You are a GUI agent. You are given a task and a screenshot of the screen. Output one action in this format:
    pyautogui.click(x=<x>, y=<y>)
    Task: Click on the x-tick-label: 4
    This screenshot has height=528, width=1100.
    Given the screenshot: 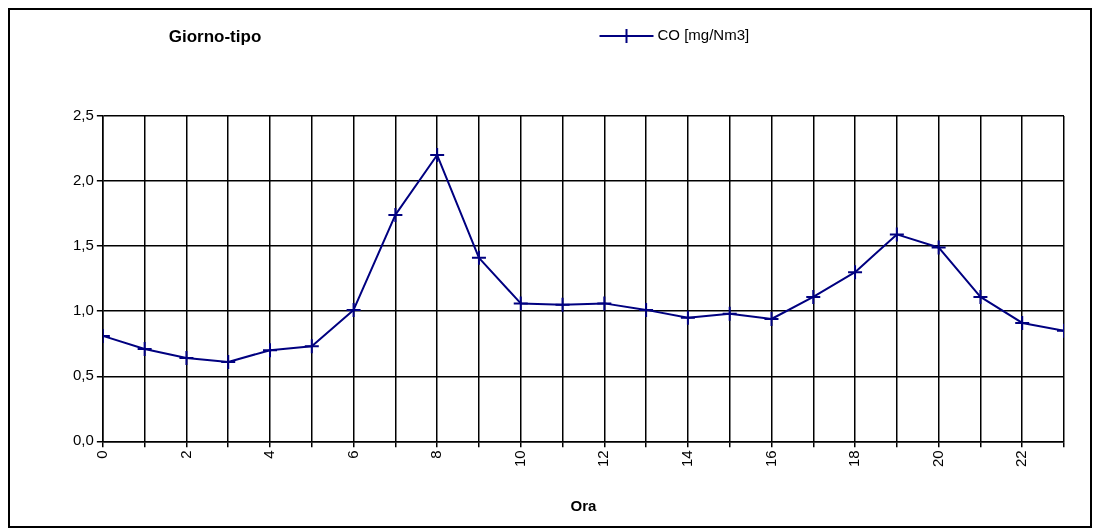 What is the action you would take?
    pyautogui.click(x=269, y=454)
    